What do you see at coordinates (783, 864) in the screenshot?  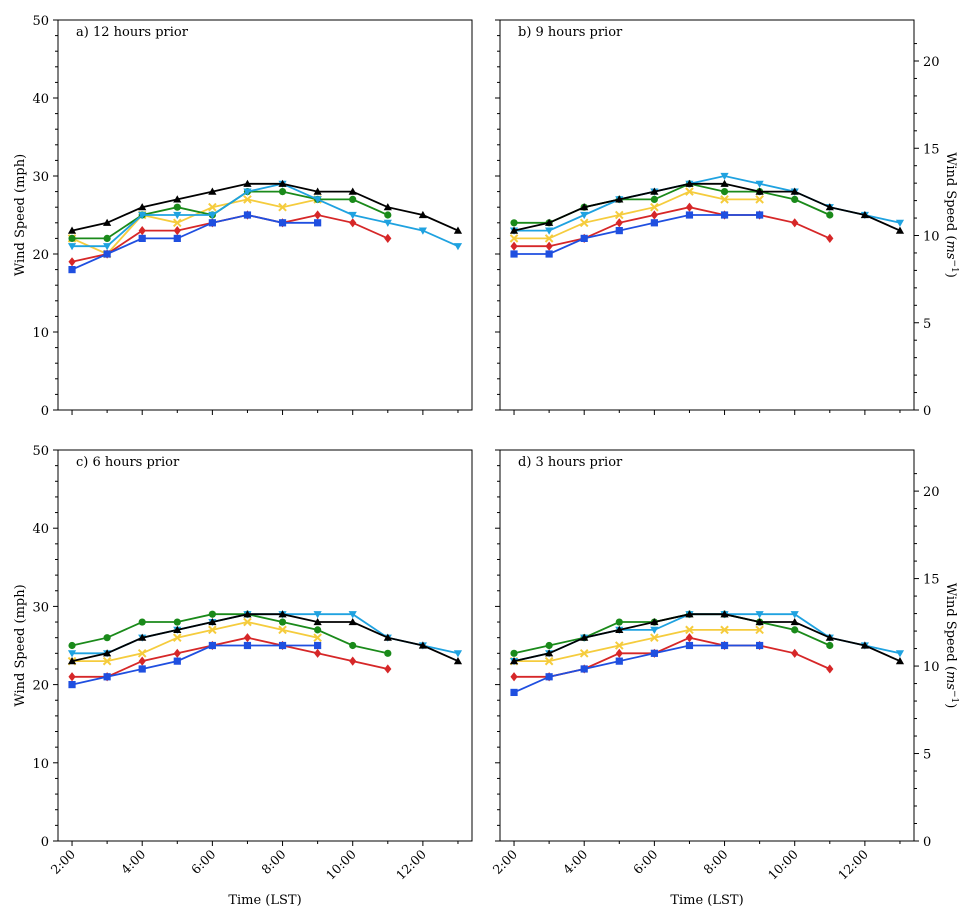 I see `x-tick-label: 10:00` at bounding box center [783, 864].